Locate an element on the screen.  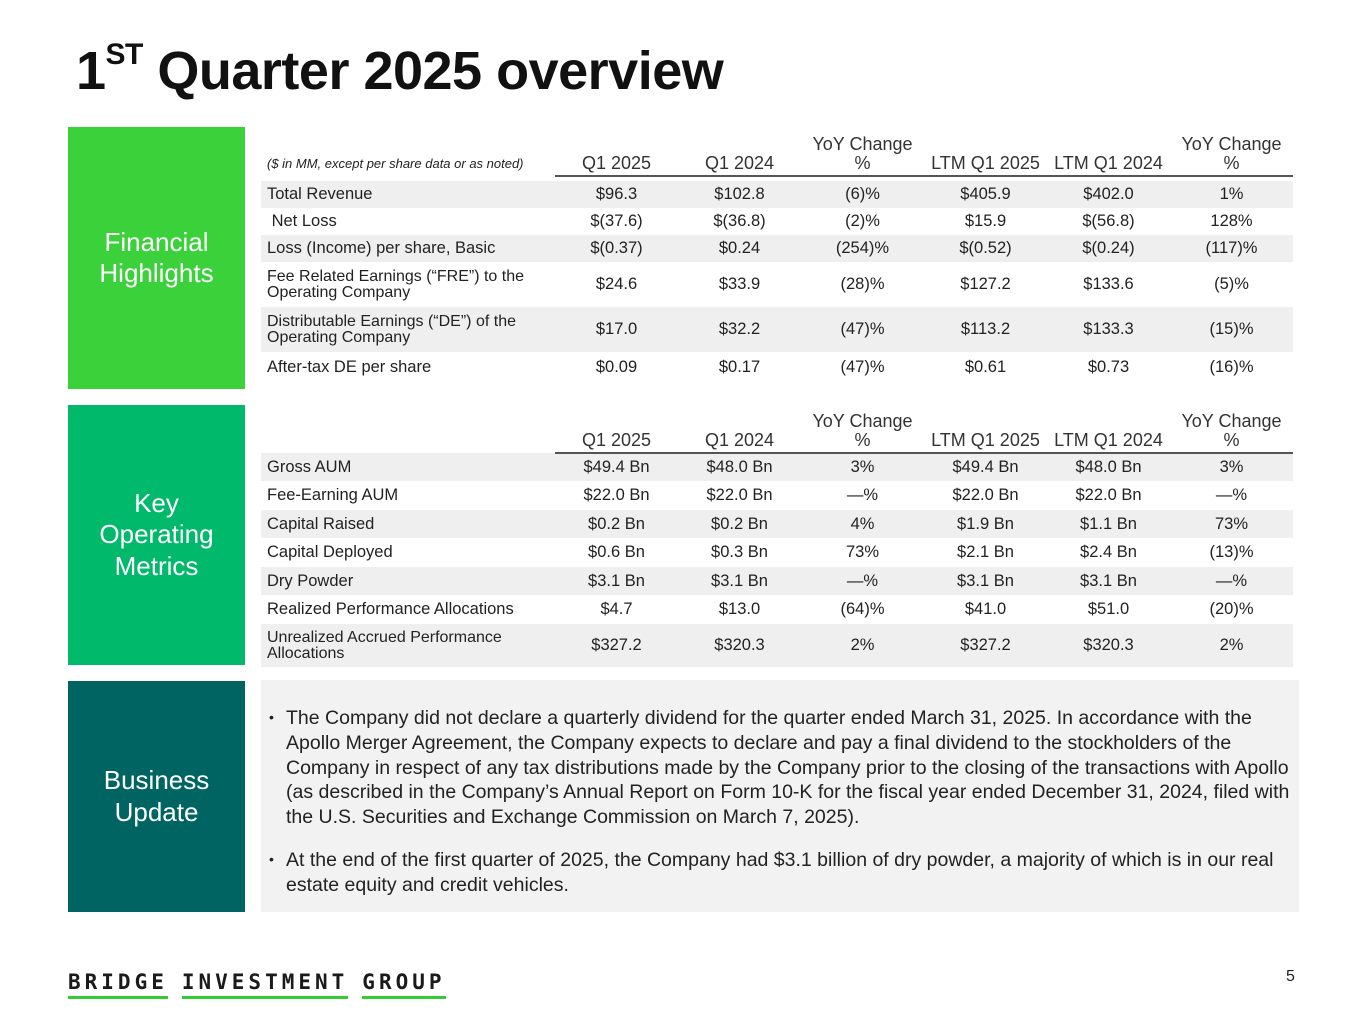
table-cell: 73% is located at coordinates (862, 552).